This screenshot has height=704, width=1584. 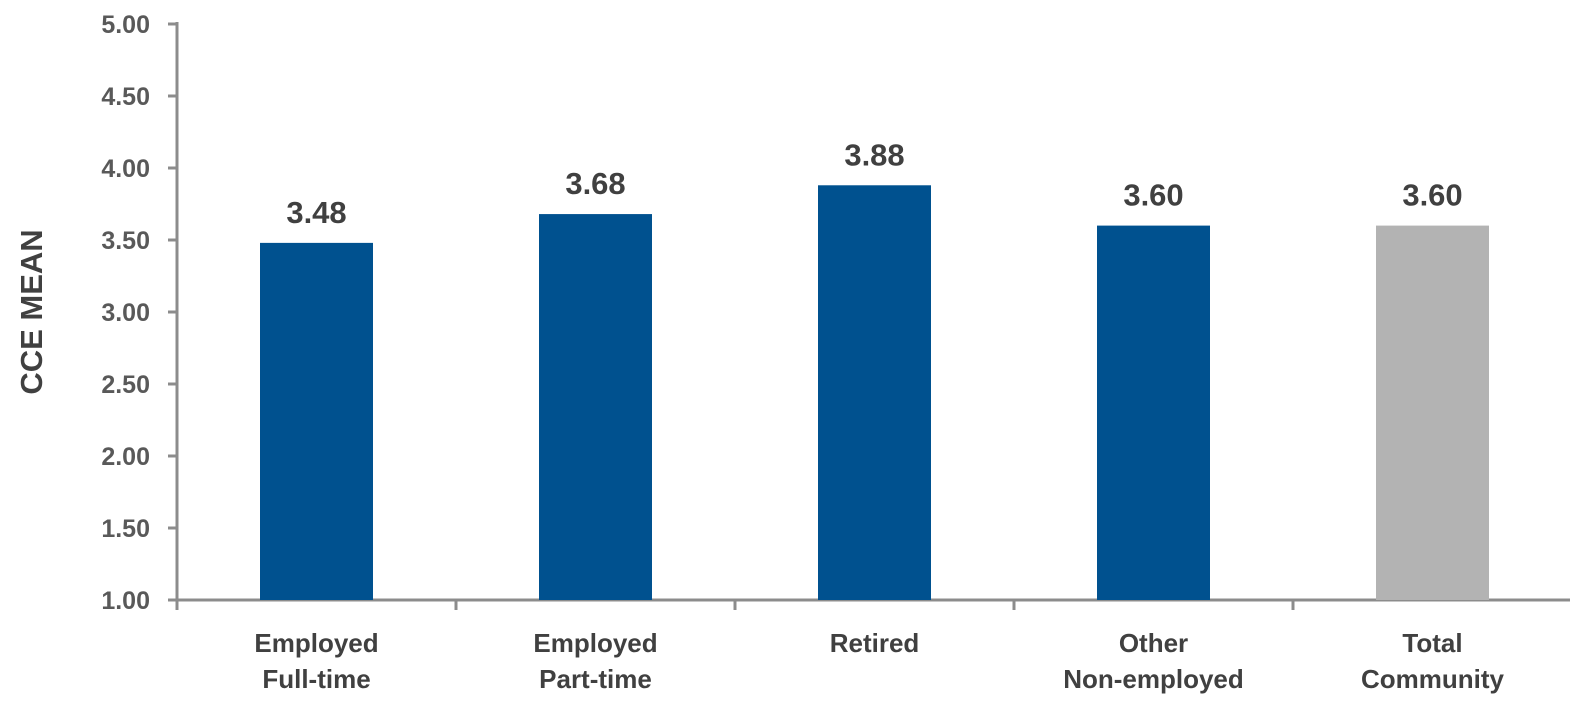 I want to click on data-labels: 3.48 3.68 3.88 3.60 3.60, so click(x=874, y=183).